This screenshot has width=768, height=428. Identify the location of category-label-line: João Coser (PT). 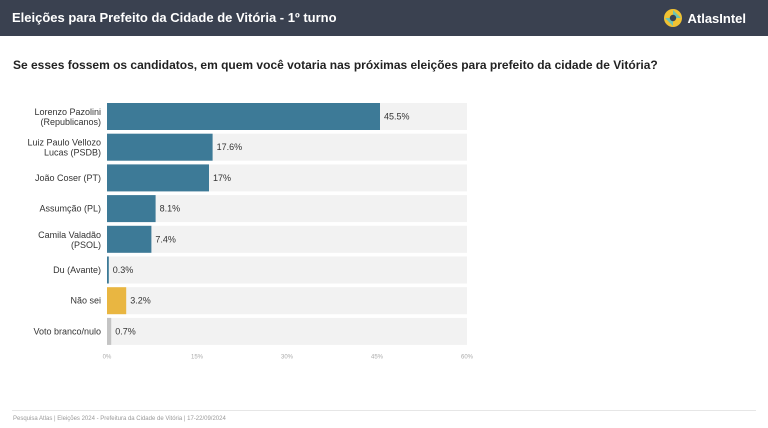
(68, 178).